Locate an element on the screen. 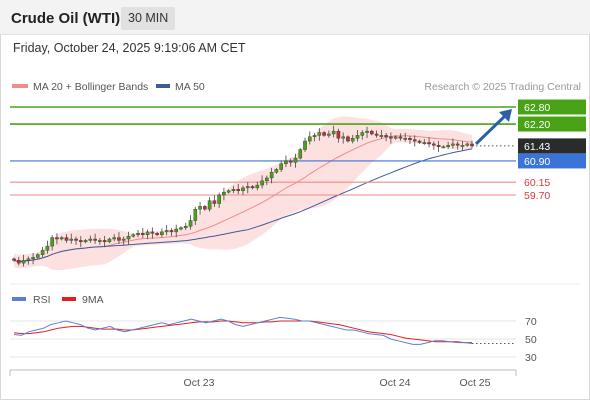 Image resolution: width=590 pixels, height=400 pixels. x-tick-label: Oct 25 is located at coordinates (475, 383).